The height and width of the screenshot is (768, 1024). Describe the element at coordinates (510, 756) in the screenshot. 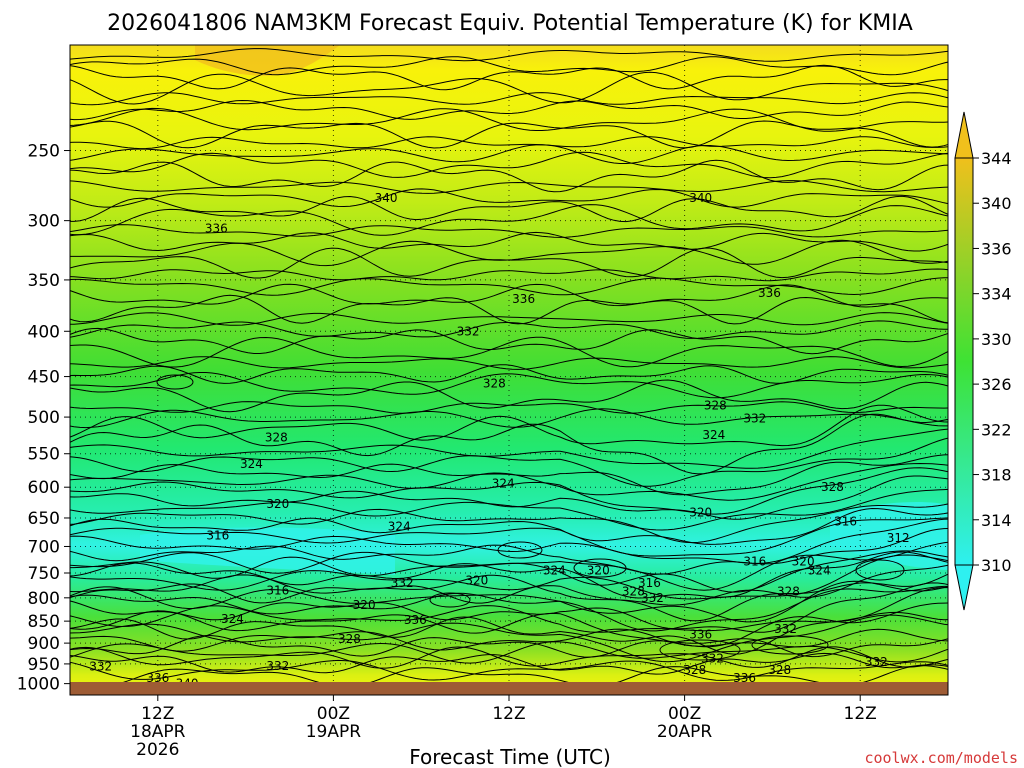

I see `x-axis-label: Forecast Time (UTC)` at that location.